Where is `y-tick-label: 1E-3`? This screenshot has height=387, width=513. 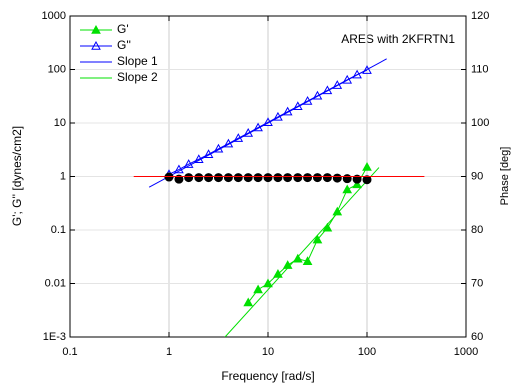 y-tick-label: 1E-3 is located at coordinates (54, 337).